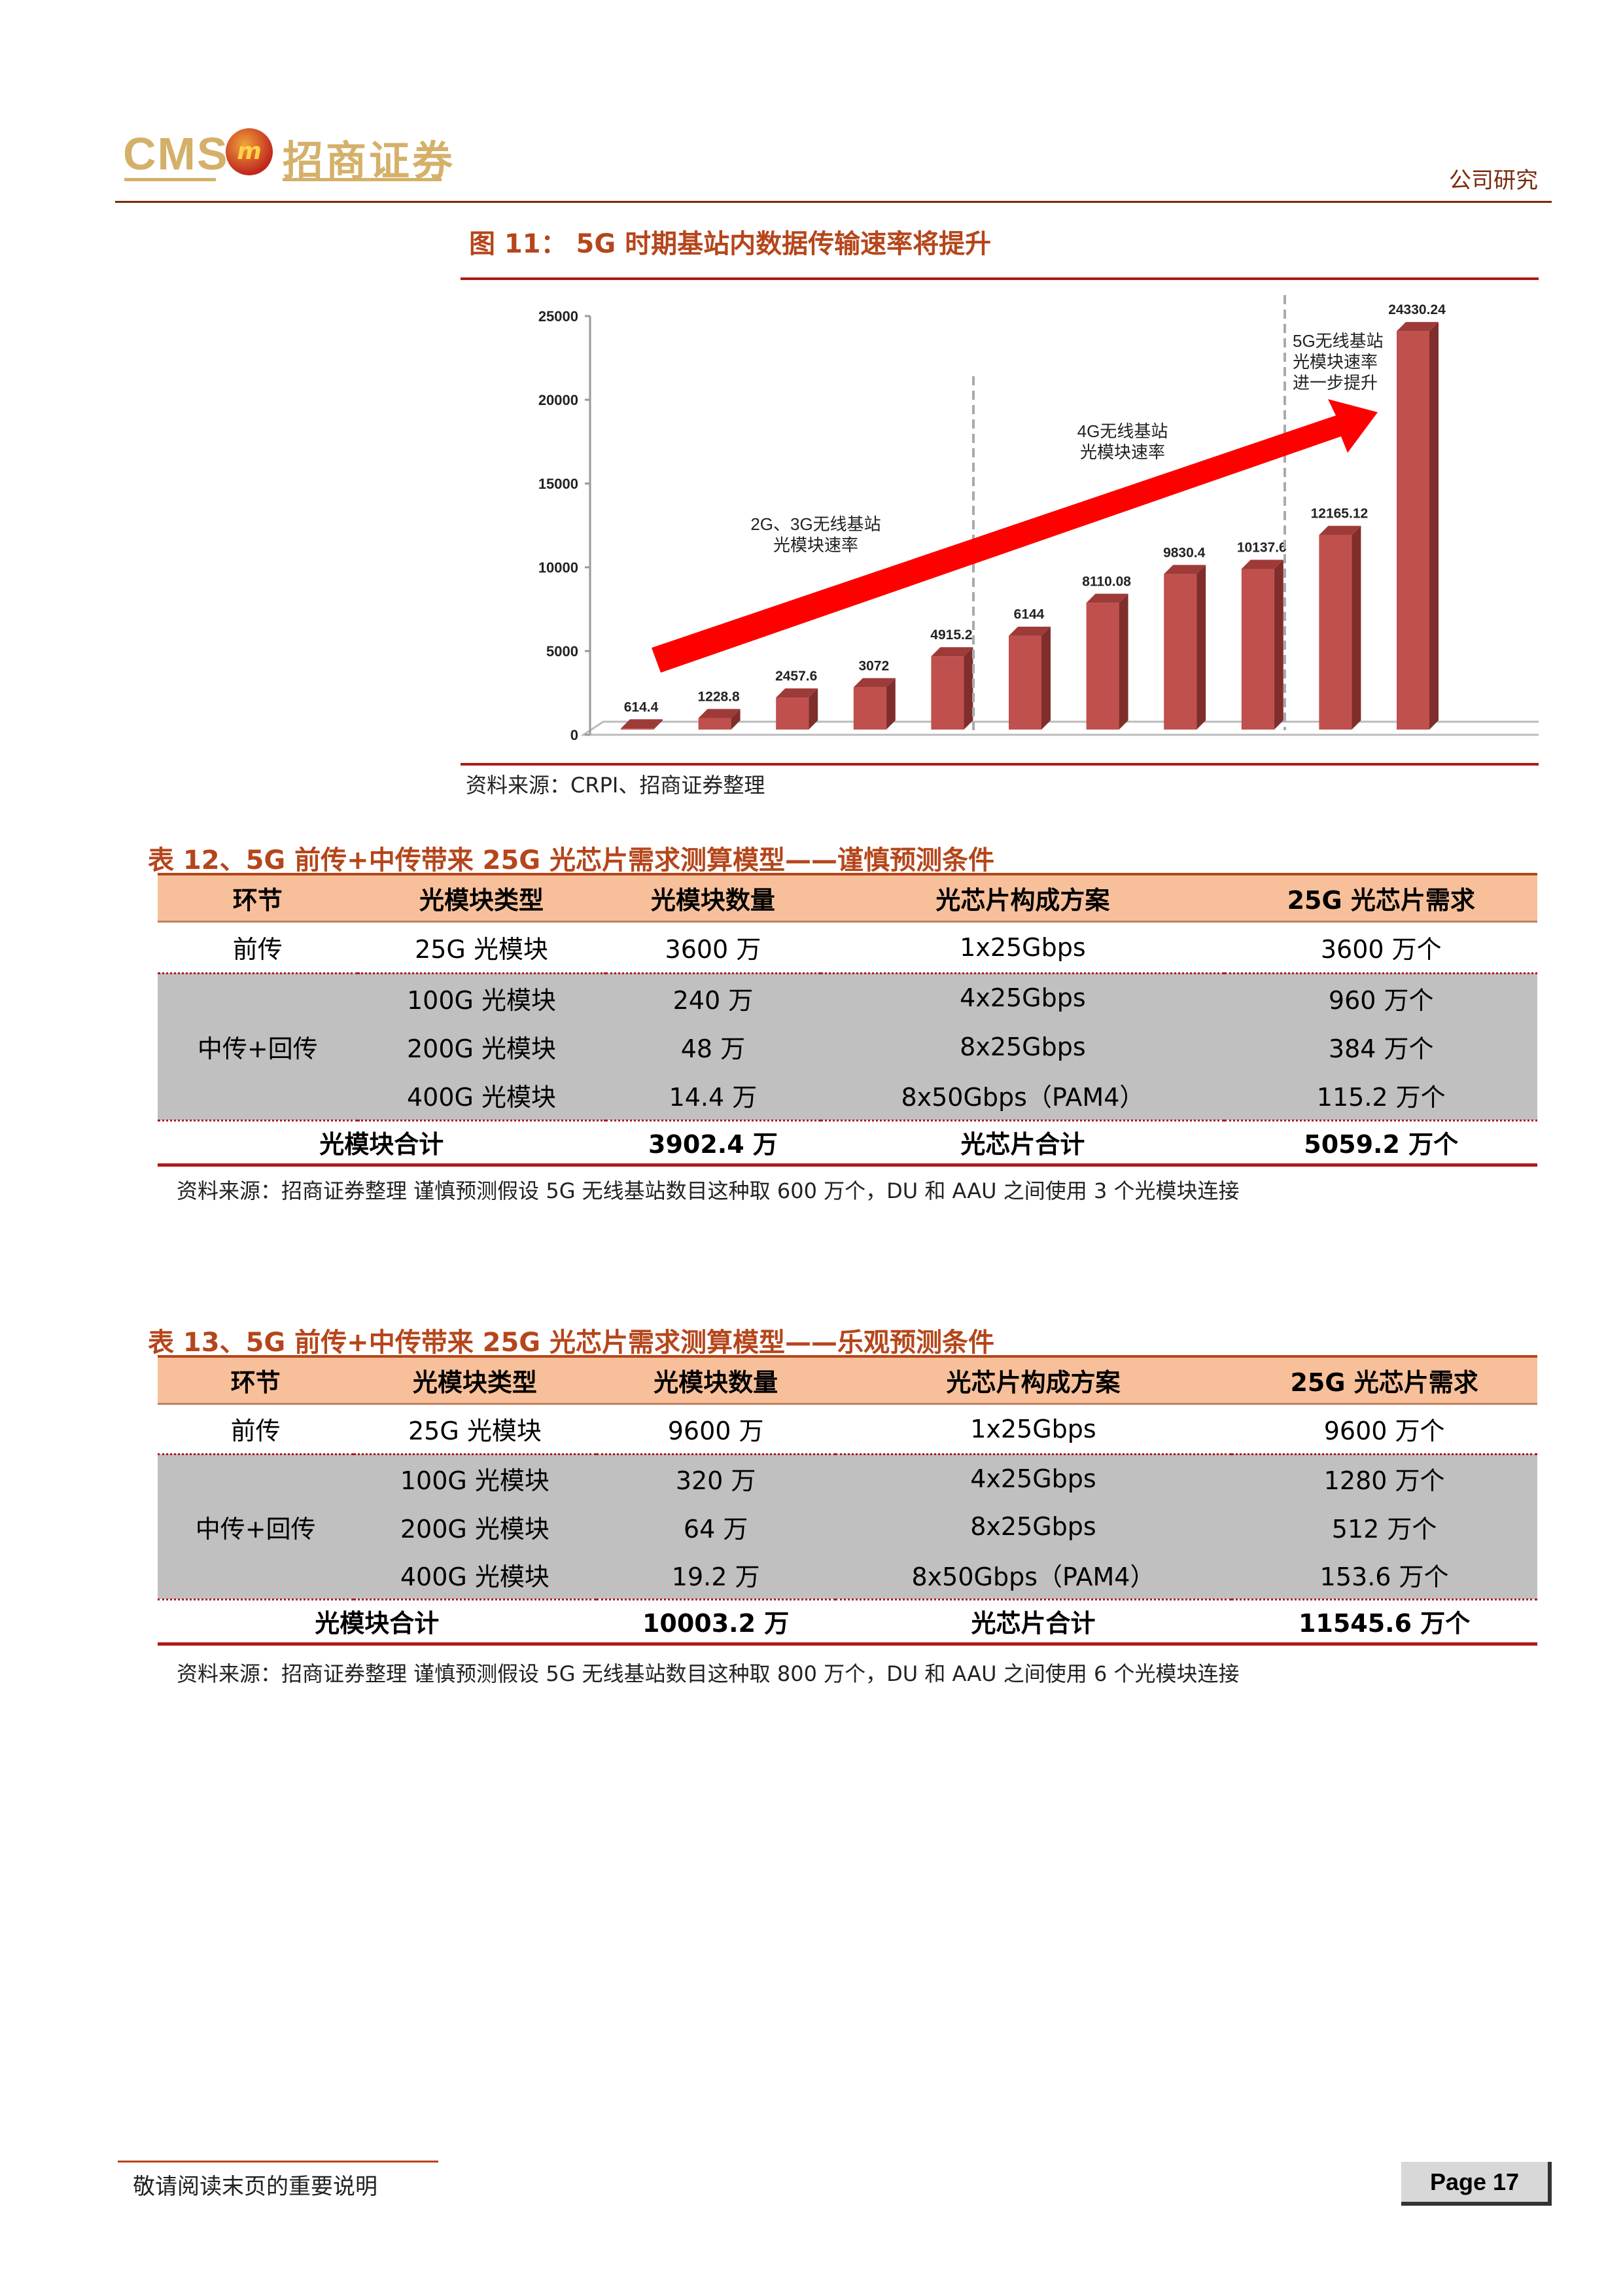 This screenshot has height=2296, width=1623. What do you see at coordinates (615, 785) in the screenshot?
I see `figure-source: 资料来源：CRPI、招商证券整理` at bounding box center [615, 785].